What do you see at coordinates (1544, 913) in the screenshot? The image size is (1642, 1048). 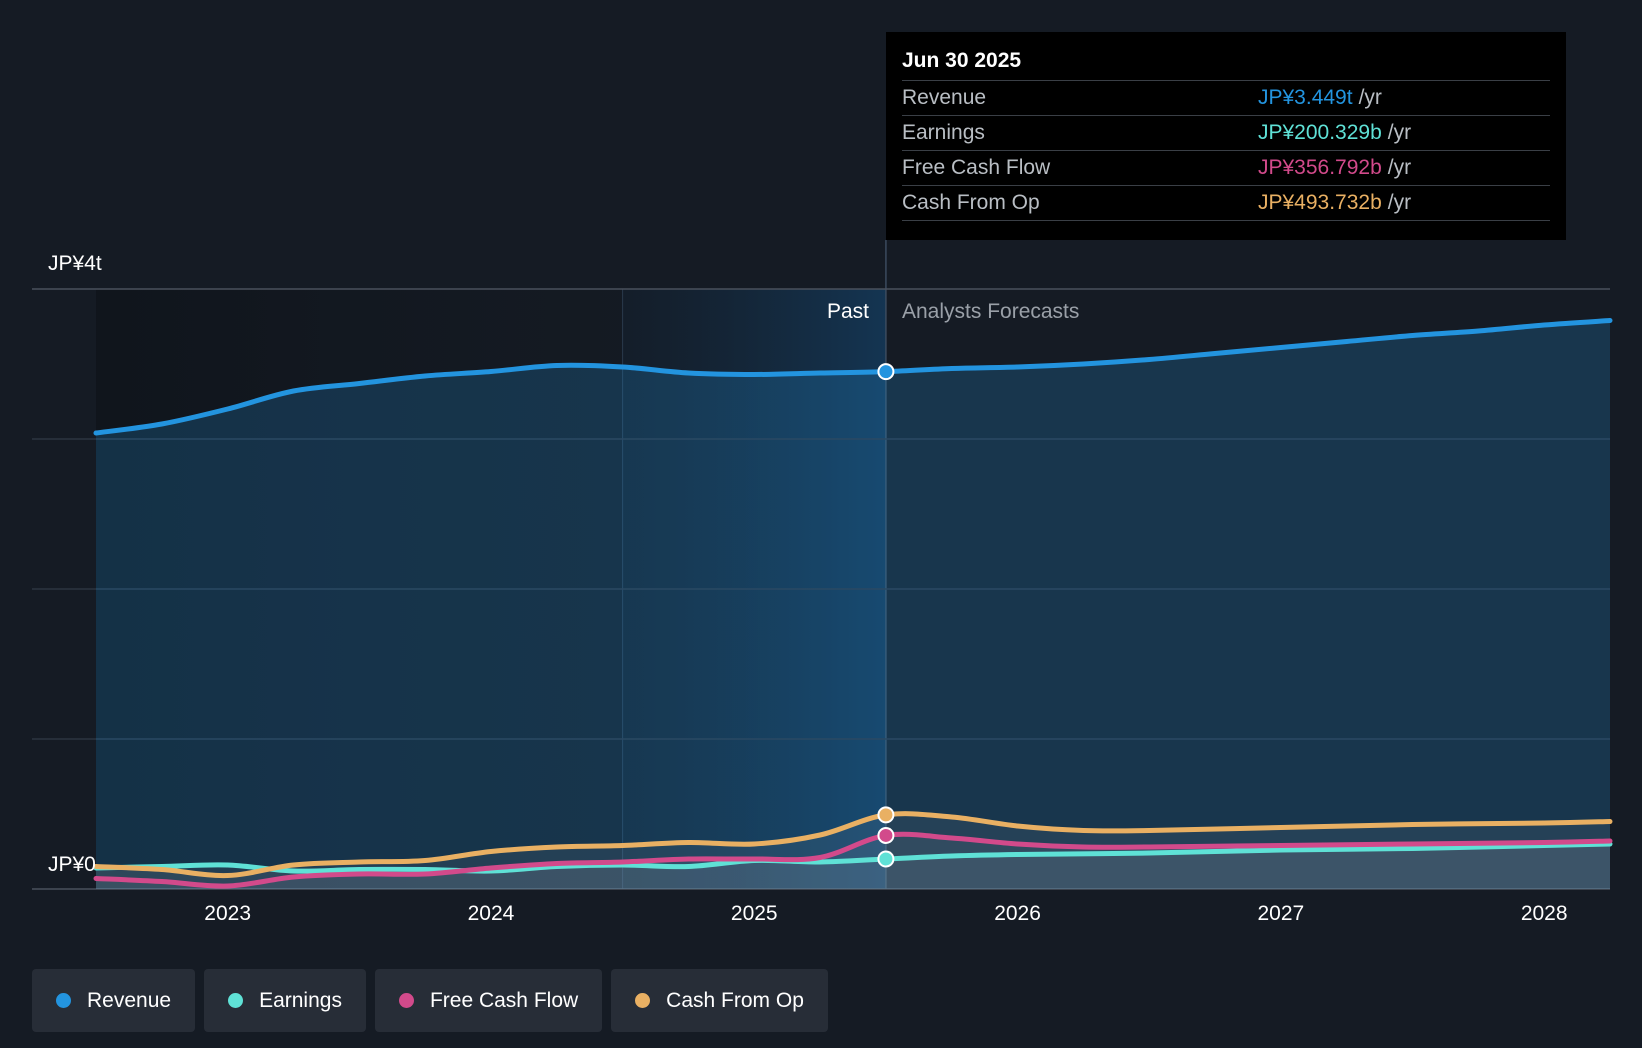 I see `x-tick-label: 2028` at bounding box center [1544, 913].